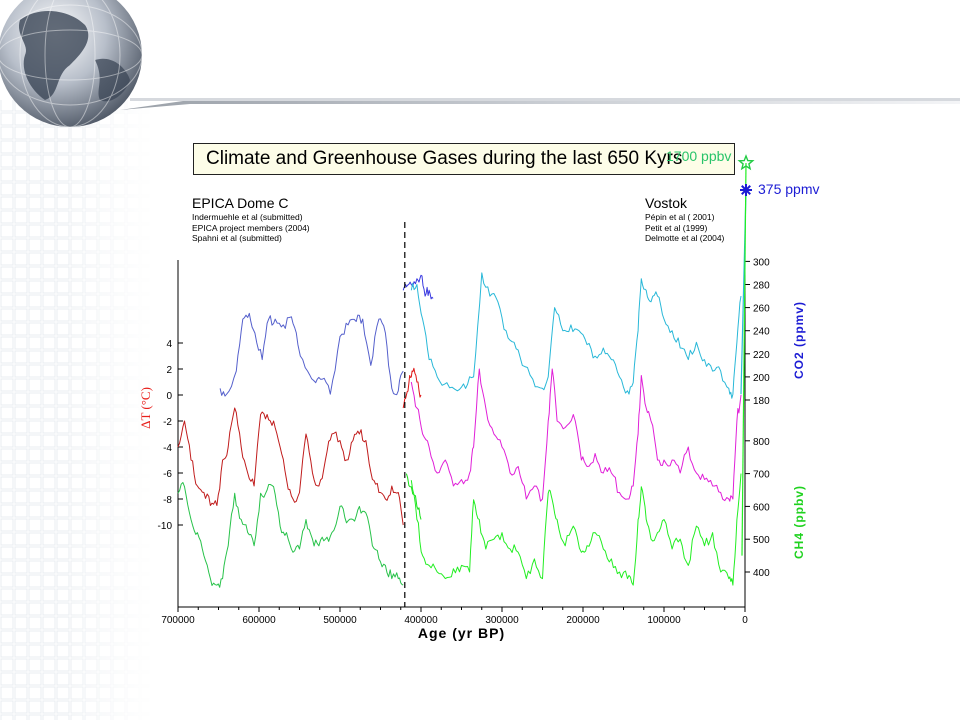 Image resolution: width=960 pixels, height=720 pixels. What do you see at coordinates (461, 633) in the screenshot?
I see `x-axis-title: Age (yr BP)` at bounding box center [461, 633].